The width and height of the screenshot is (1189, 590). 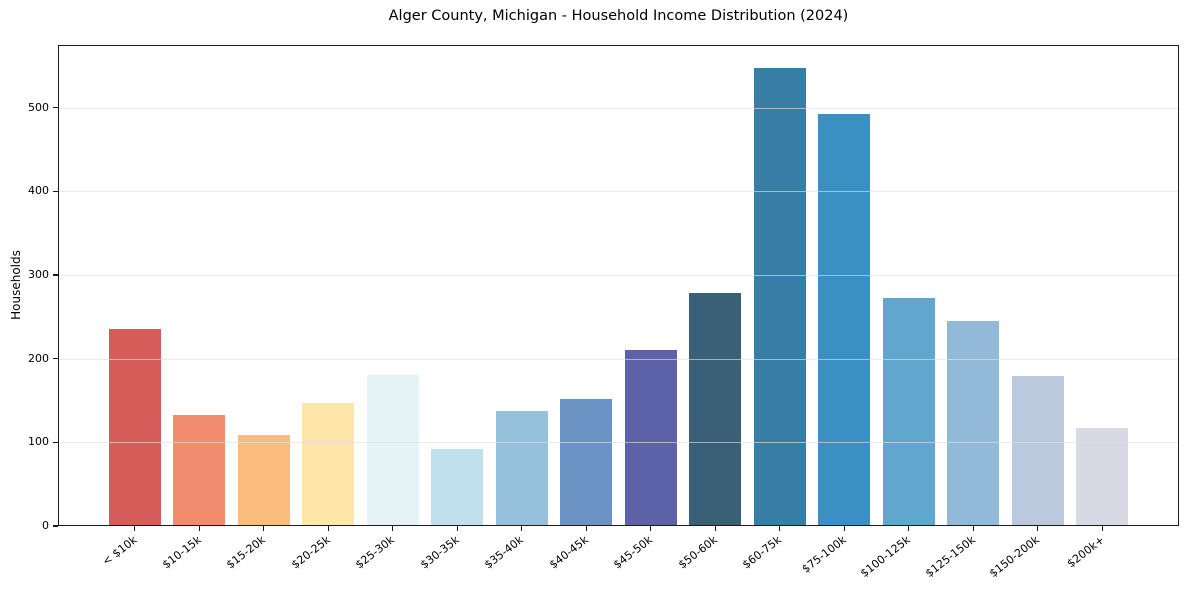 What do you see at coordinates (38, 442) in the screenshot?
I see `y-tick-label: 100` at bounding box center [38, 442].